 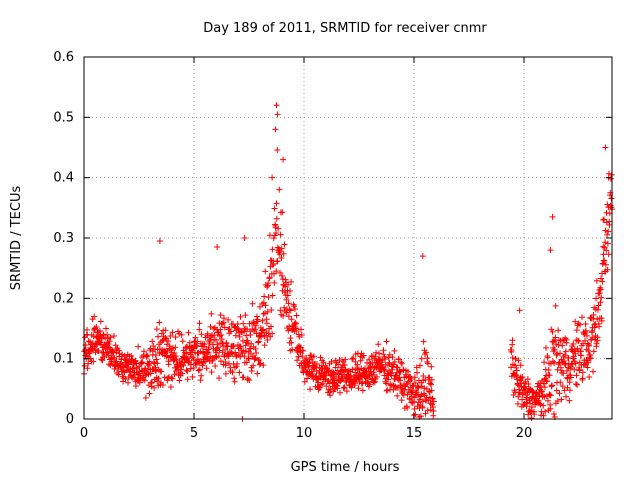 What do you see at coordinates (84, 433) in the screenshot?
I see `x-tick-label: 0` at bounding box center [84, 433].